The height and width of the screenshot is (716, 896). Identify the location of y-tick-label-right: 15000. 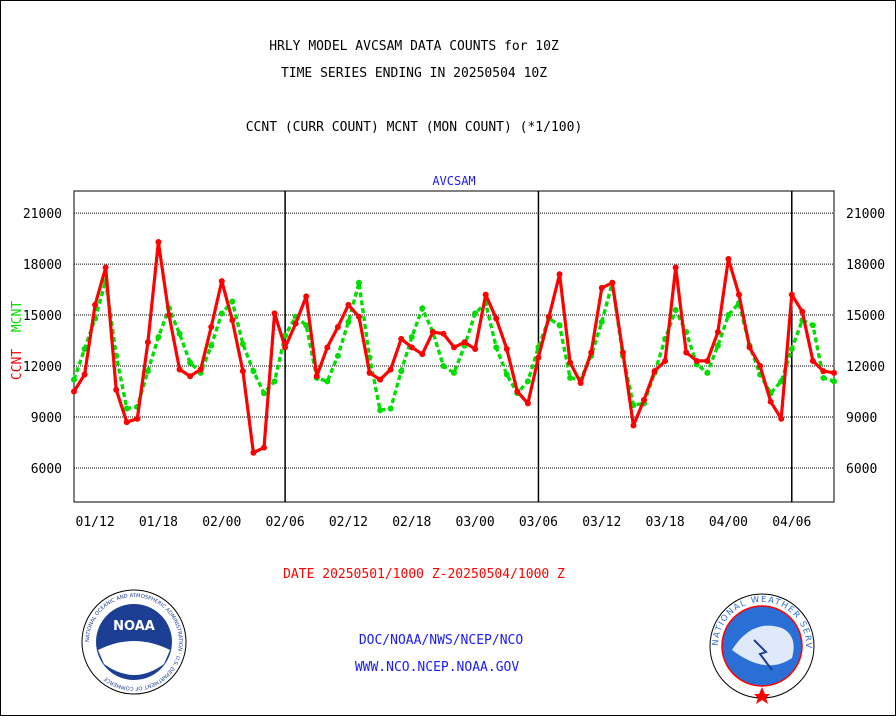
(865, 316).